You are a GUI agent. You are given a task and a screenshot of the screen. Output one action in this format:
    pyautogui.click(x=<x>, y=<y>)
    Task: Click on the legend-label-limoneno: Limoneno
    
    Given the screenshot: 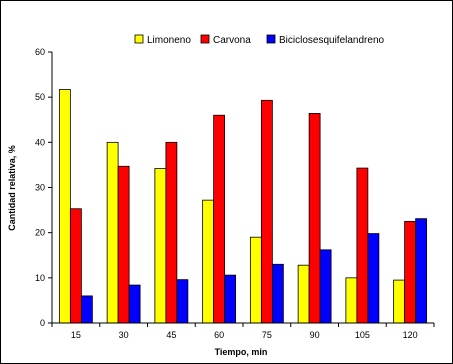 What is the action you would take?
    pyautogui.click(x=169, y=40)
    